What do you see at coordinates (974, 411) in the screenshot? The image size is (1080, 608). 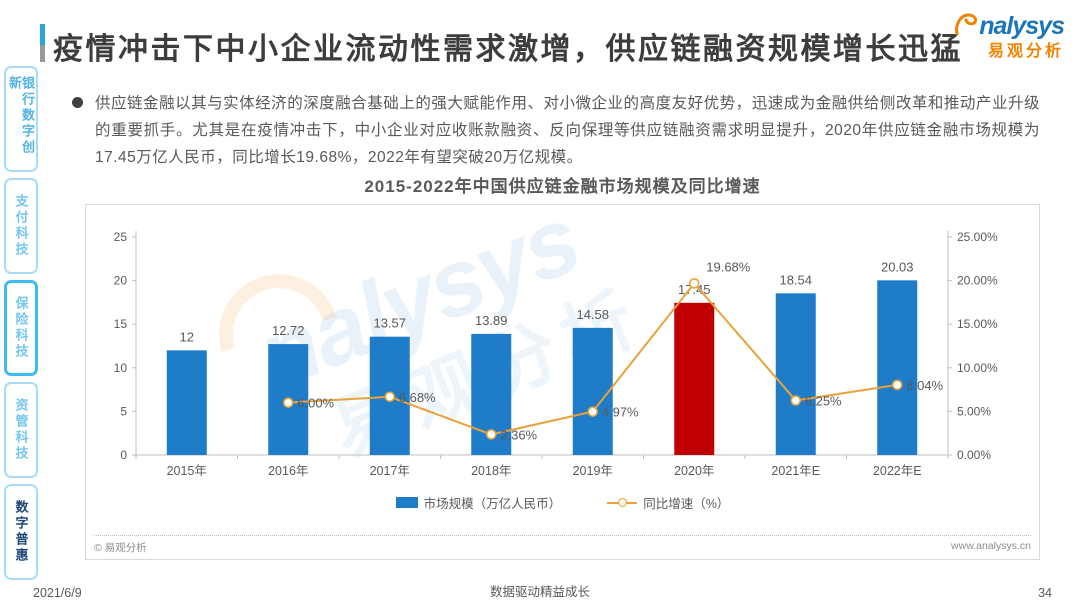 I see `right-axis-tick: 5.00%` at bounding box center [974, 411].